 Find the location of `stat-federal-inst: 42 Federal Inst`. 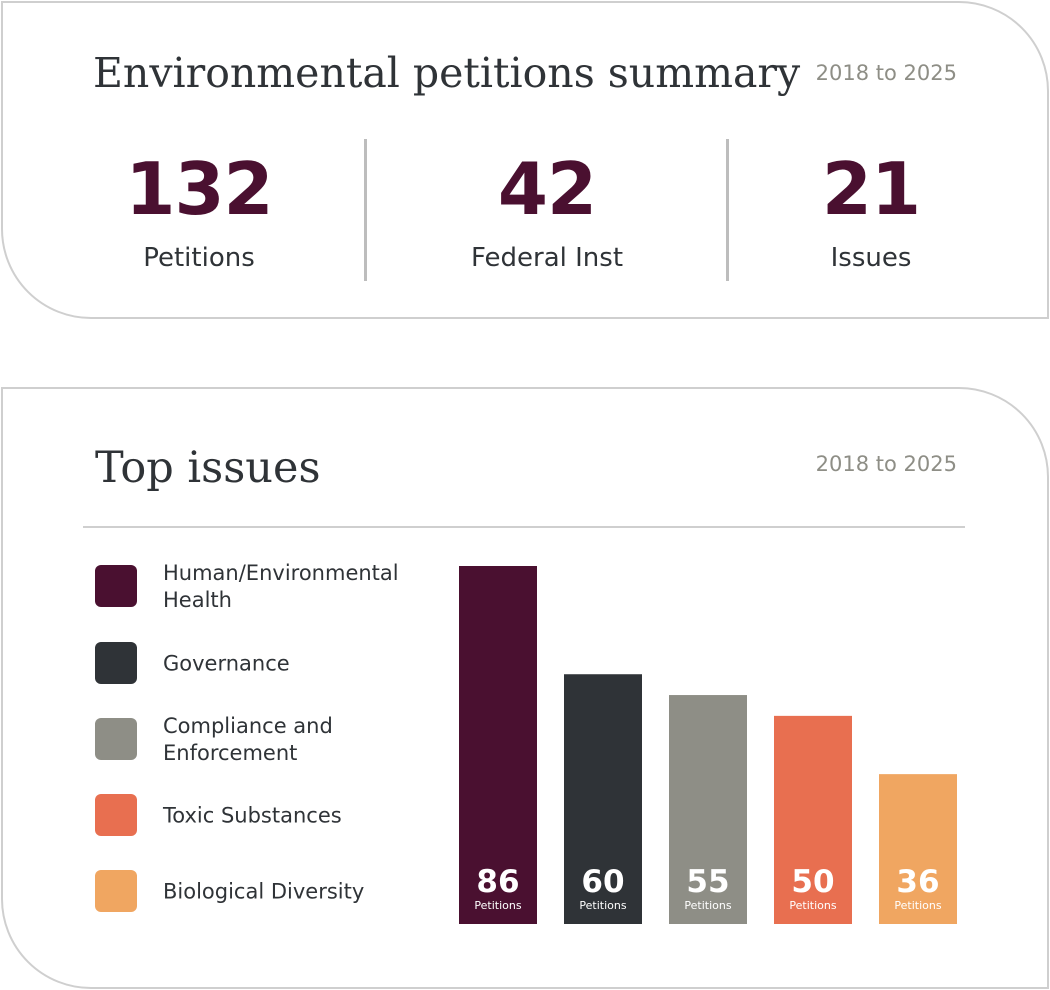

stat-federal-inst: 42 Federal Inst is located at coordinates (547, 212).